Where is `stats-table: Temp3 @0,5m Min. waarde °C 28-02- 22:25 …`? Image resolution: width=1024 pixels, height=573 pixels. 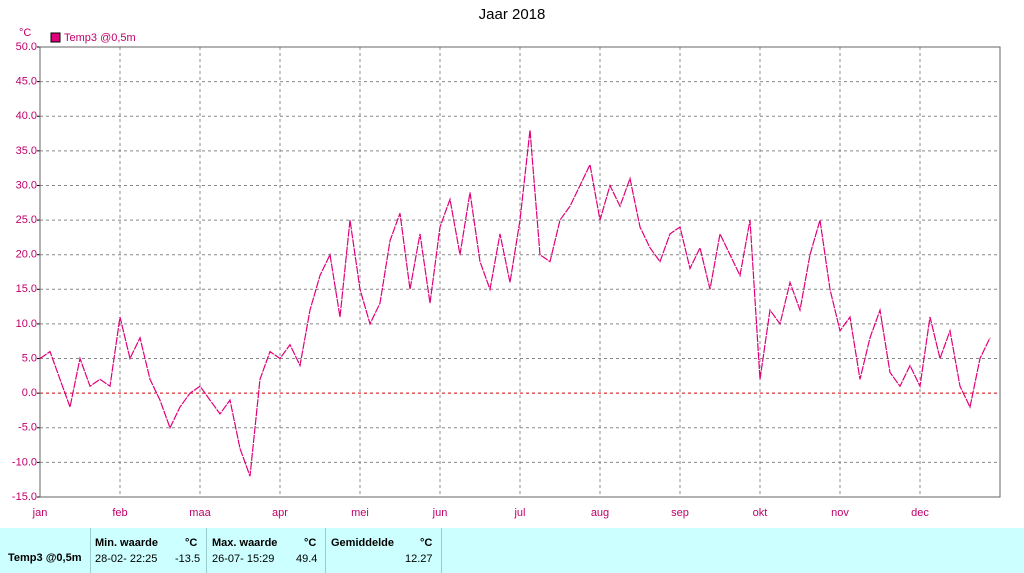 stats-table: Temp3 @0,5m Min. waarde °C 28-02- 22:25 … is located at coordinates (512, 550).